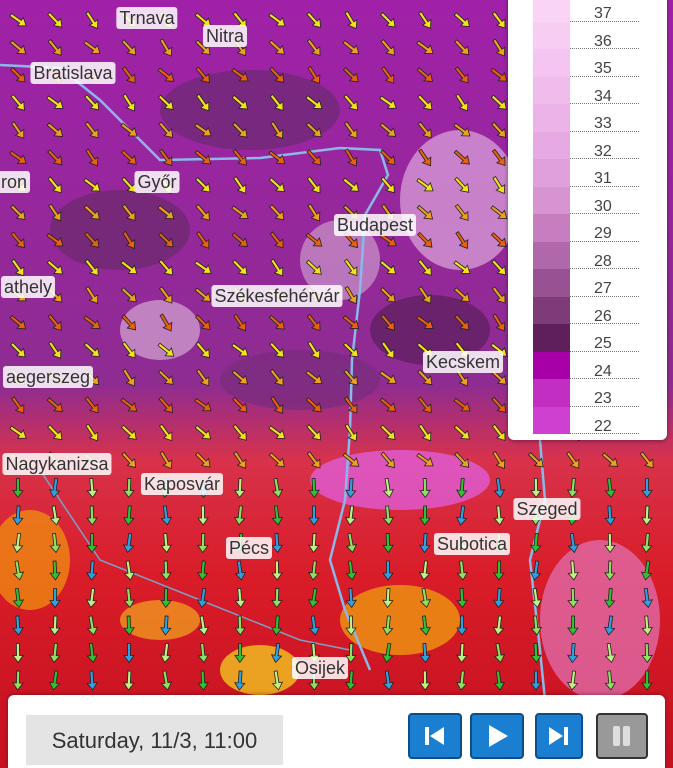 The height and width of the screenshot is (768, 673). Describe the element at coordinates (320, 668) in the screenshot. I see `city-label: Osijek` at that location.